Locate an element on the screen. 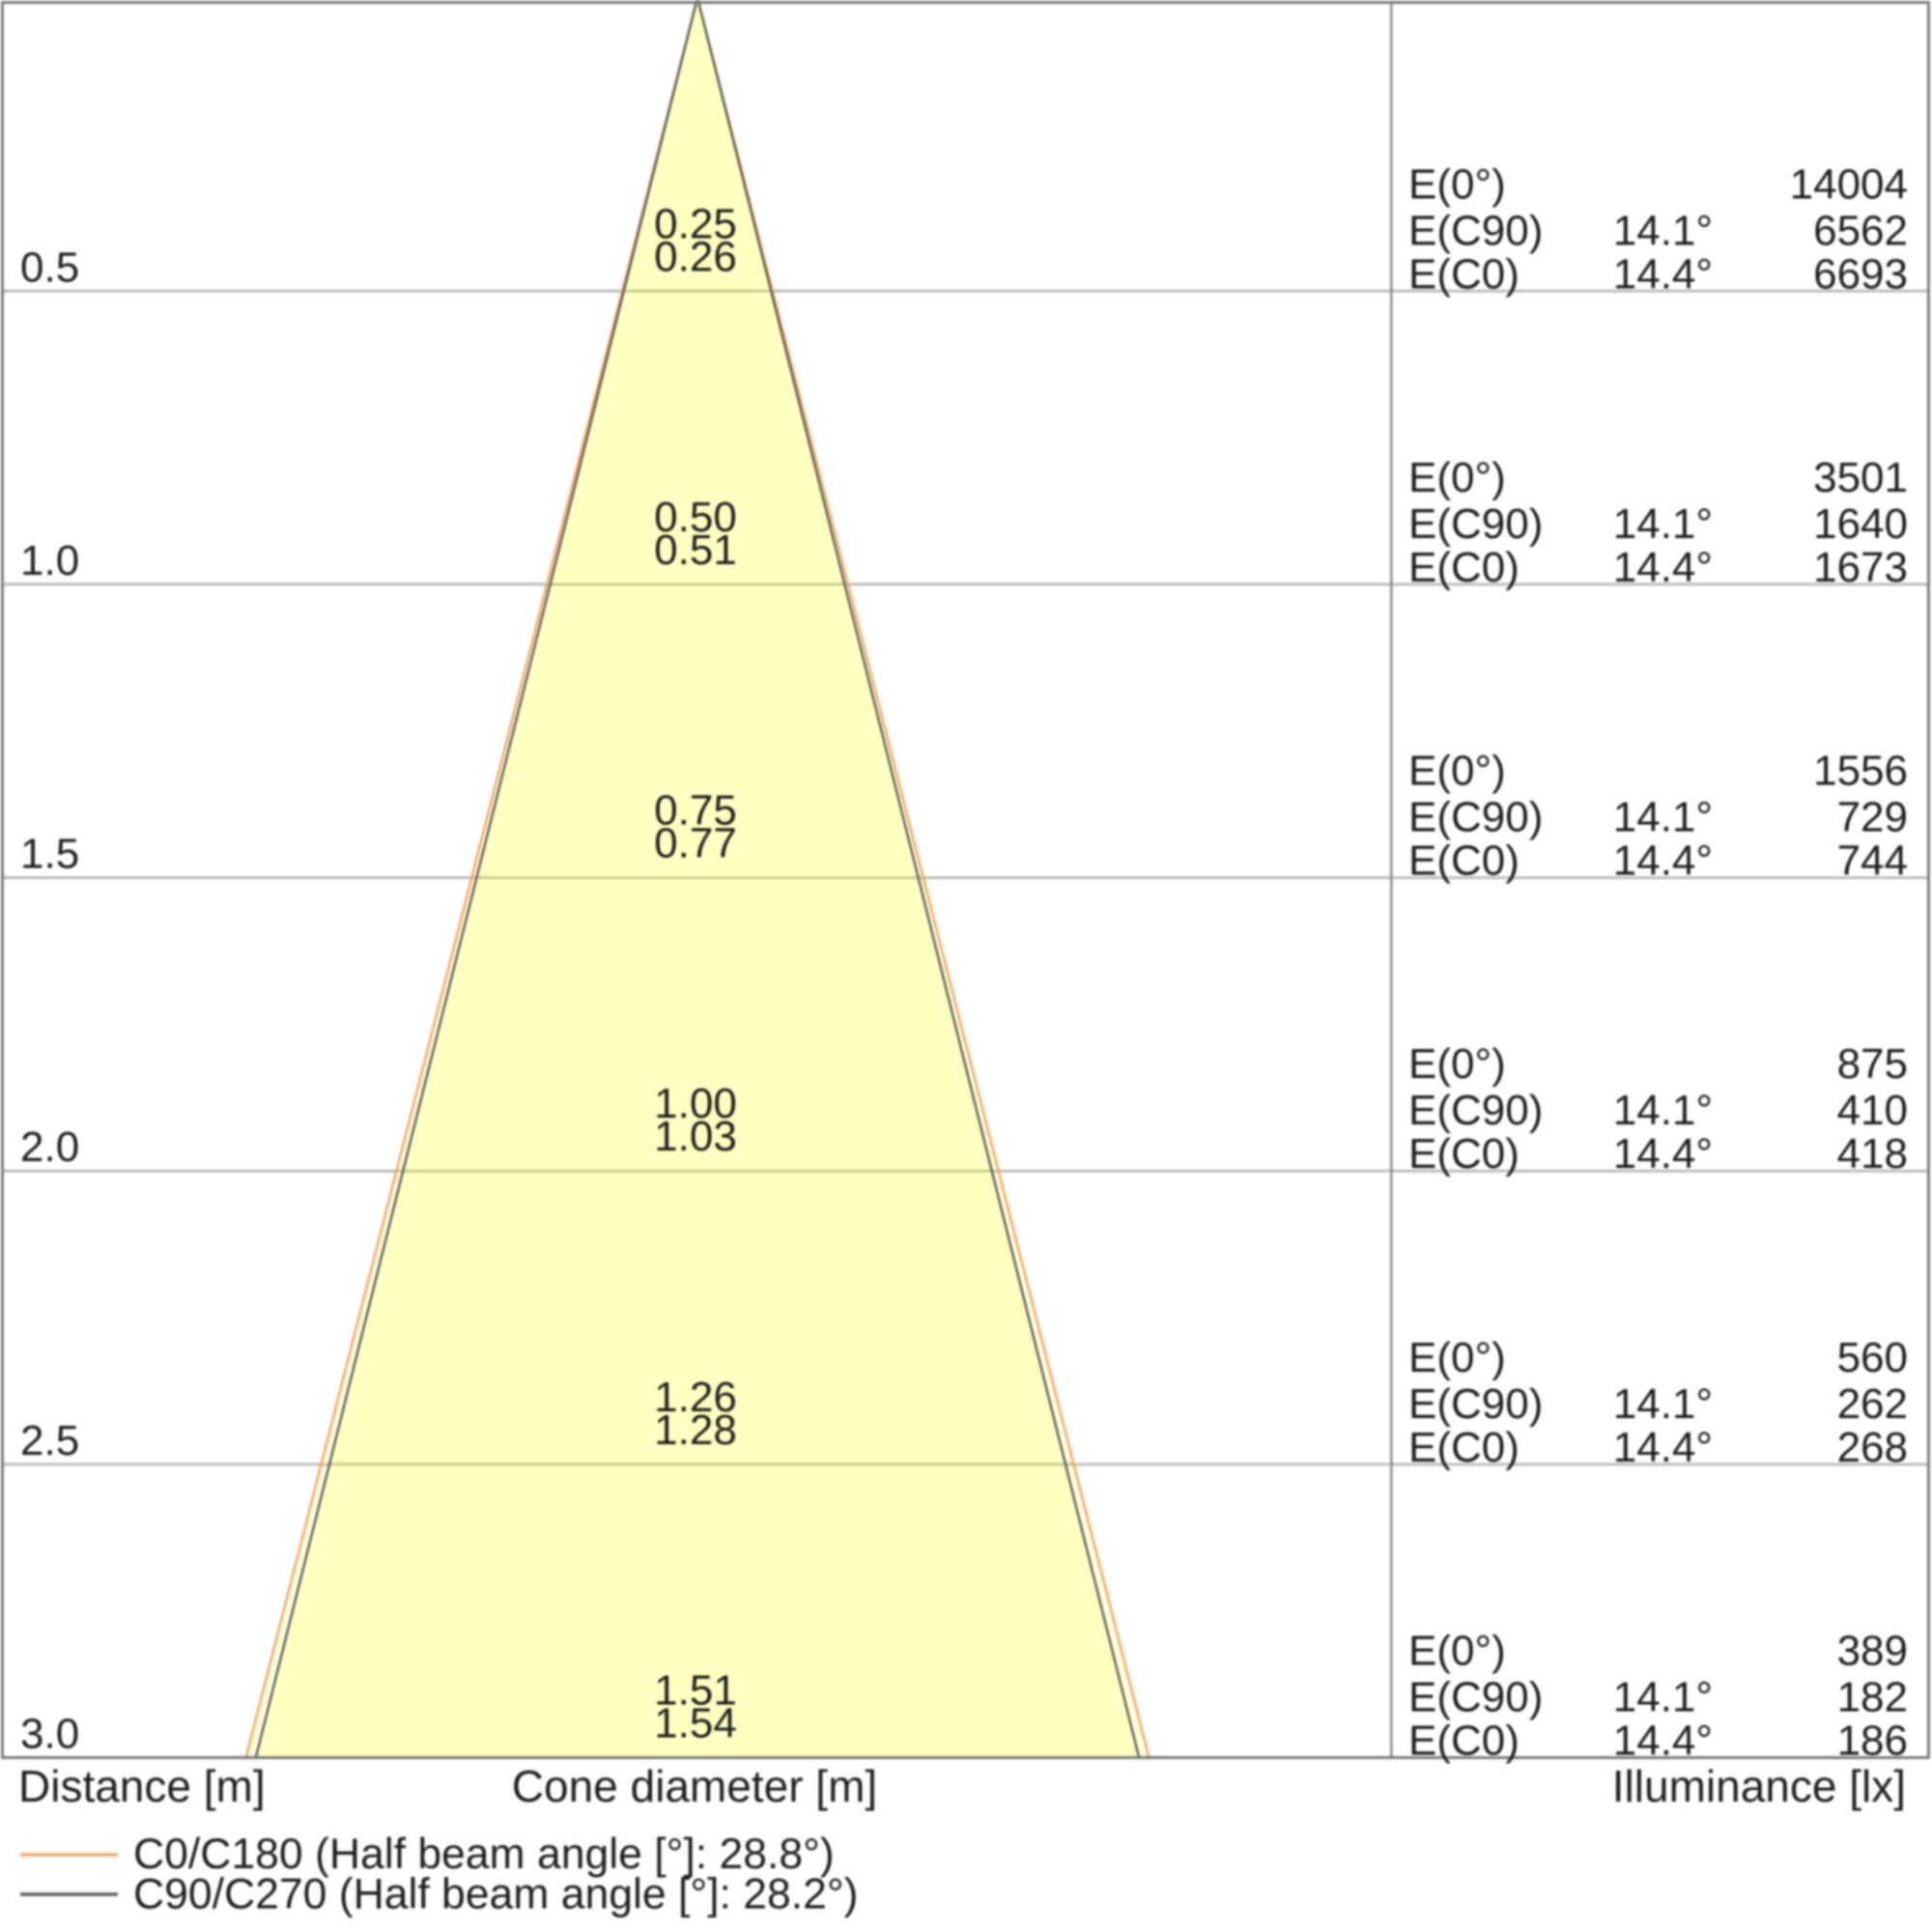 The image size is (1932, 1932). svg-text: 875 is located at coordinates (1872, 1064).